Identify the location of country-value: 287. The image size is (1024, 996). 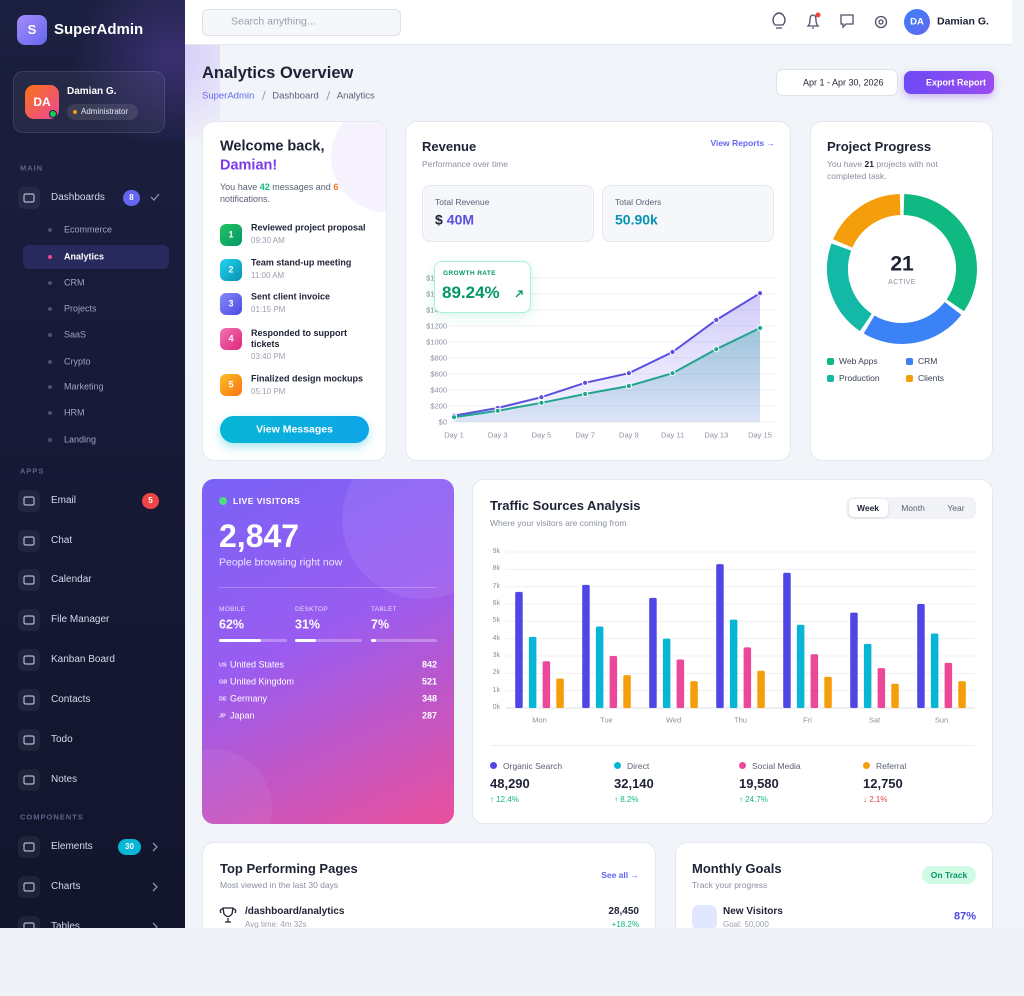
(429, 715).